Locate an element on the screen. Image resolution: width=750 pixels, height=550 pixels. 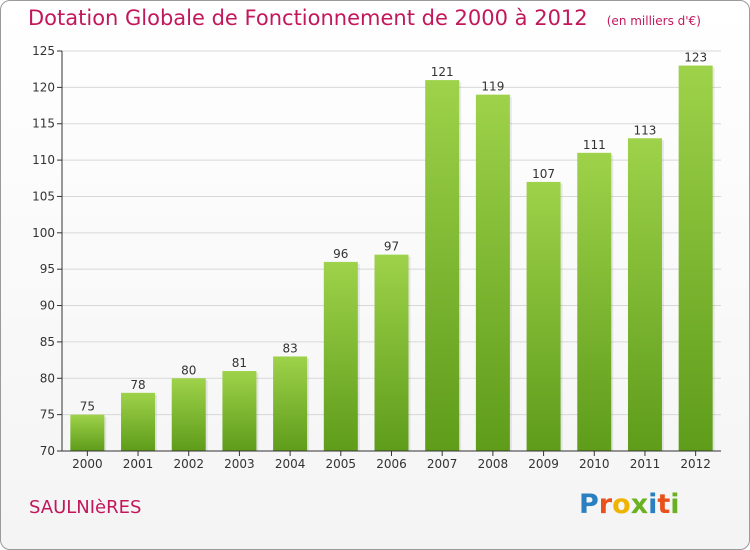
data-label: 80 is located at coordinates (188, 370).